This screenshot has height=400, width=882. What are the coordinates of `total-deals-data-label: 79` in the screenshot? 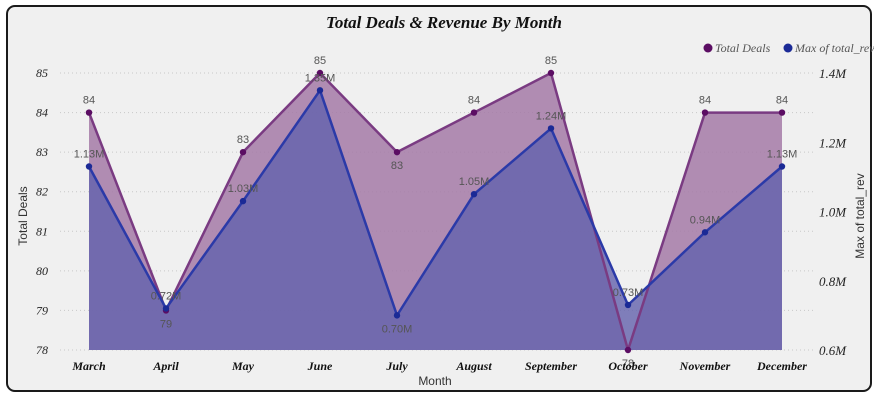 It's located at (166, 324).